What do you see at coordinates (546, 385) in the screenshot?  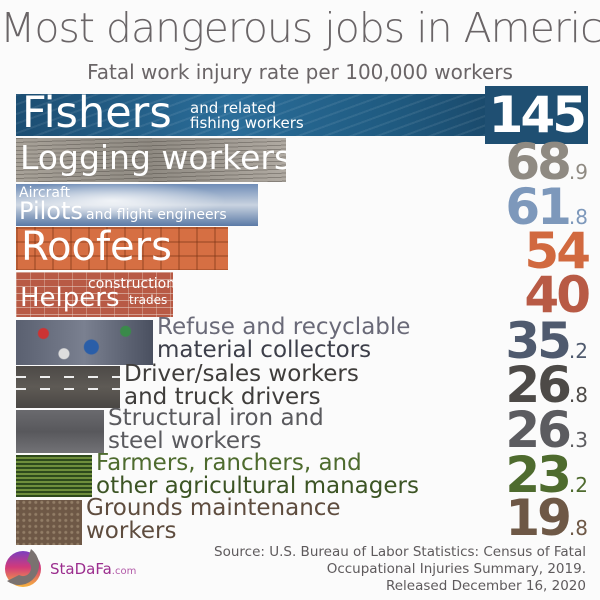 I see `value-label-drivers: 26.8` at bounding box center [546, 385].